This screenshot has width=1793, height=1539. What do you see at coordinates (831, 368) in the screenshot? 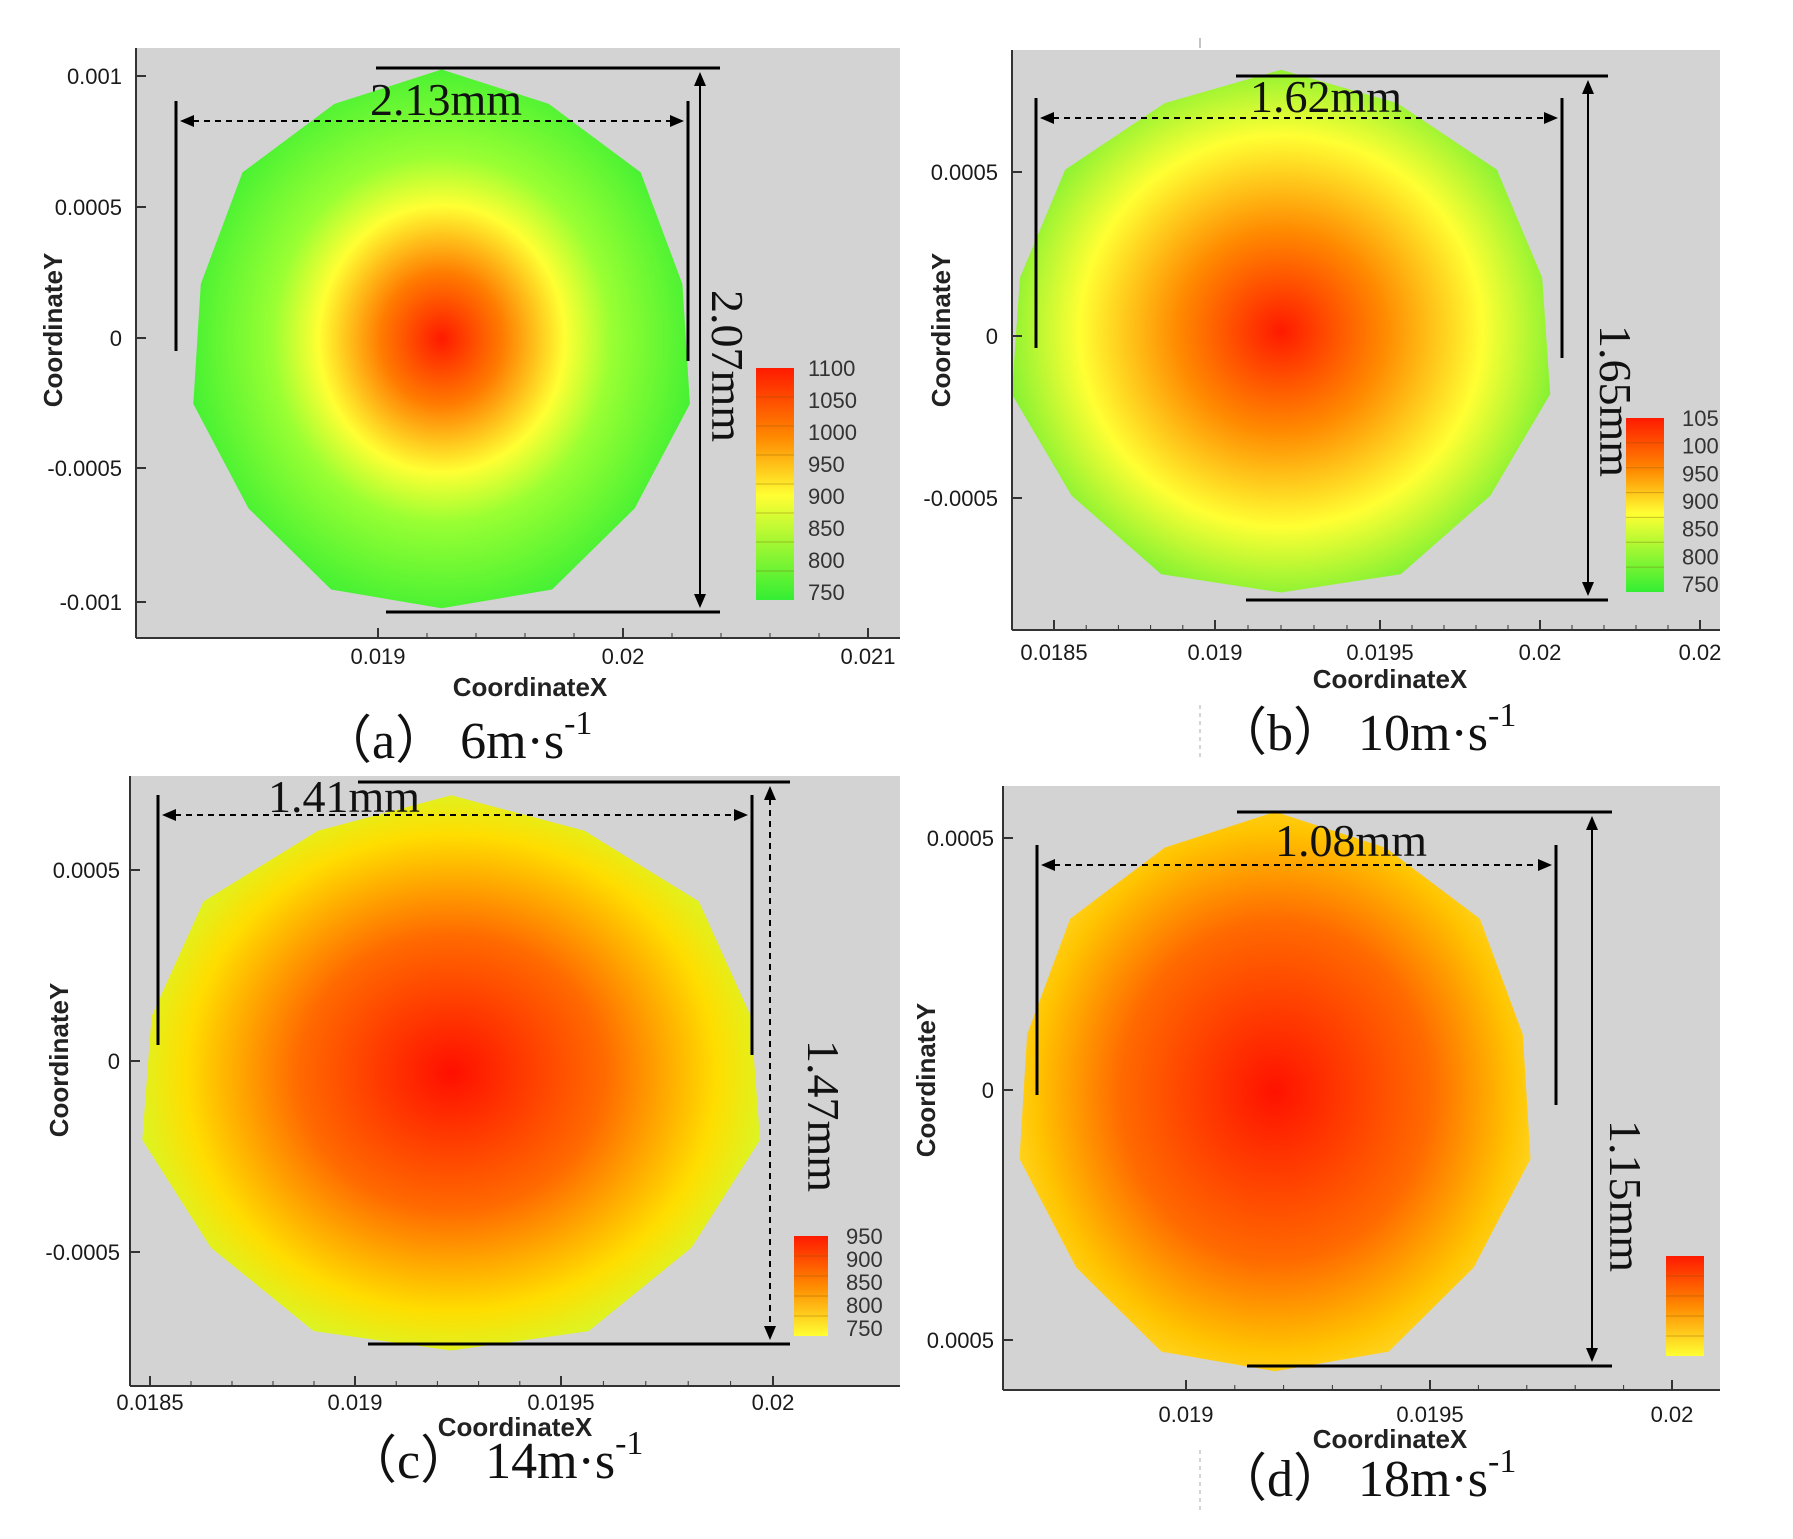
I see `colorbar-tick-label: 1100` at bounding box center [831, 368].